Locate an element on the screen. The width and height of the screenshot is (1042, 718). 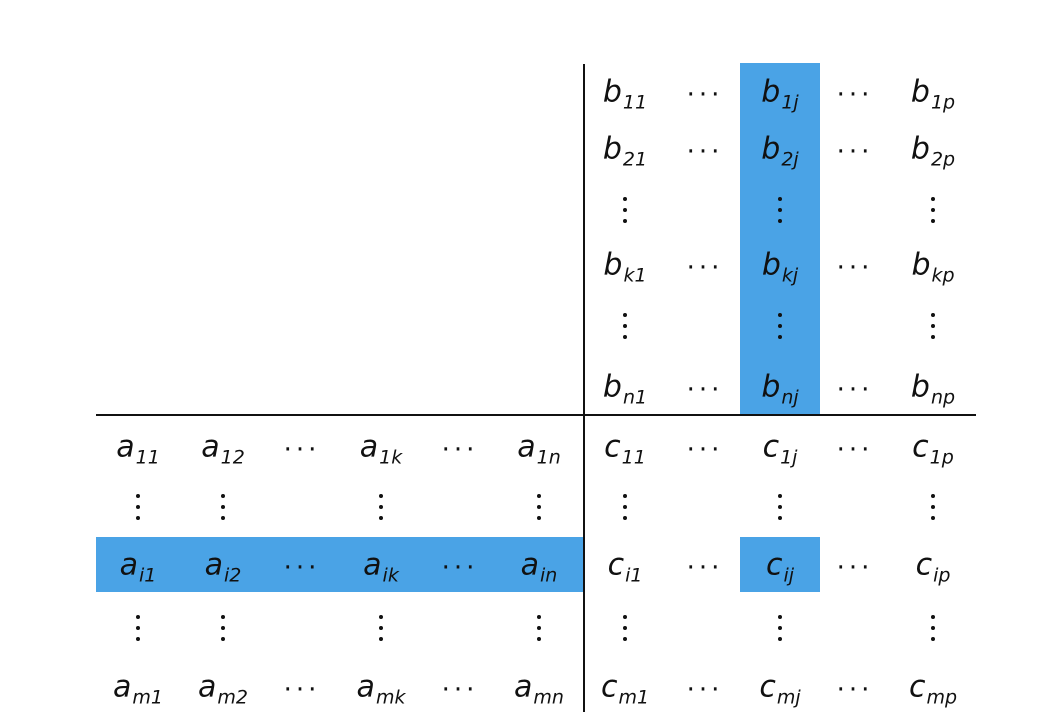
matrix-b-entry: b2j is located at coordinates (780, 152).